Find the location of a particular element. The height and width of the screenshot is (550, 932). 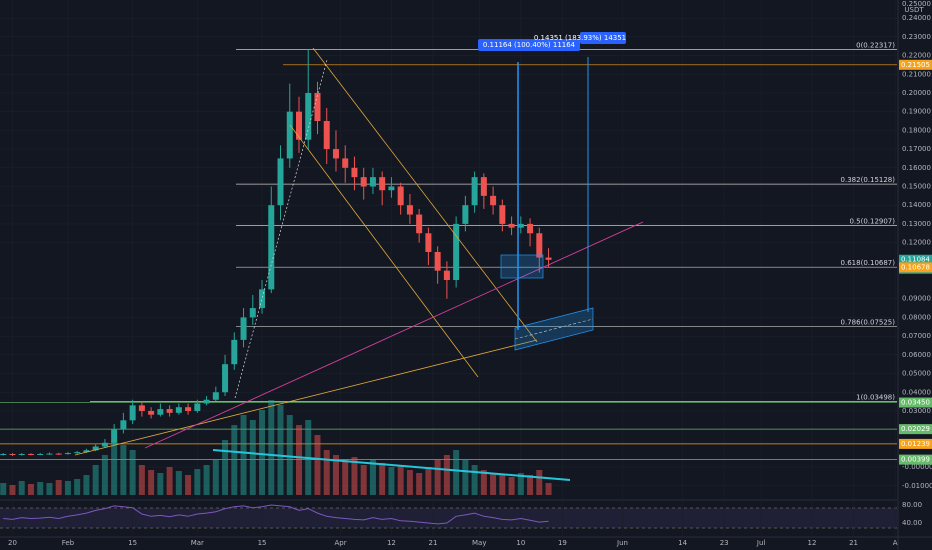

x-tick-label: 19 is located at coordinates (562, 543).